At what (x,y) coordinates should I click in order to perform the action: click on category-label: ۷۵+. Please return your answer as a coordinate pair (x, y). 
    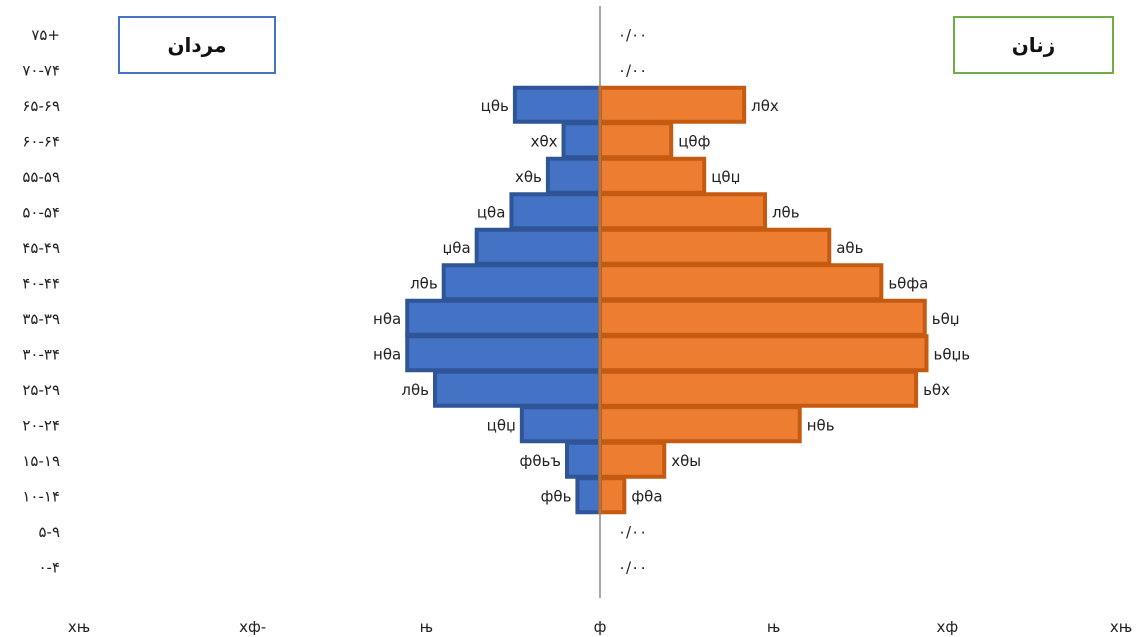
    Looking at the image, I should click on (45, 35).